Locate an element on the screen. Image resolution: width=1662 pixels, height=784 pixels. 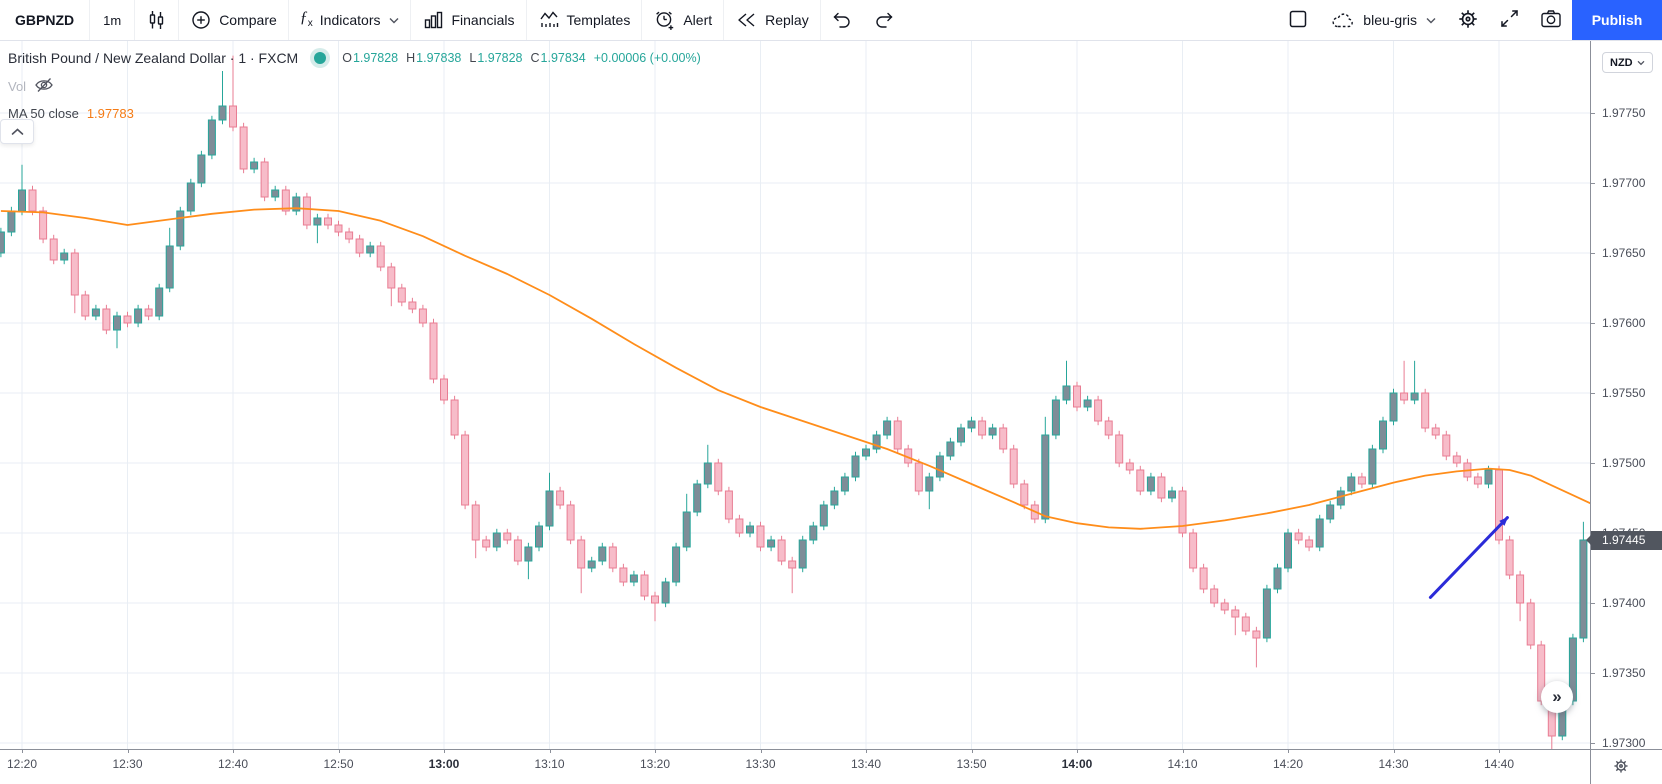
price-axis-label: 1.97750 is located at coordinates (1624, 113).